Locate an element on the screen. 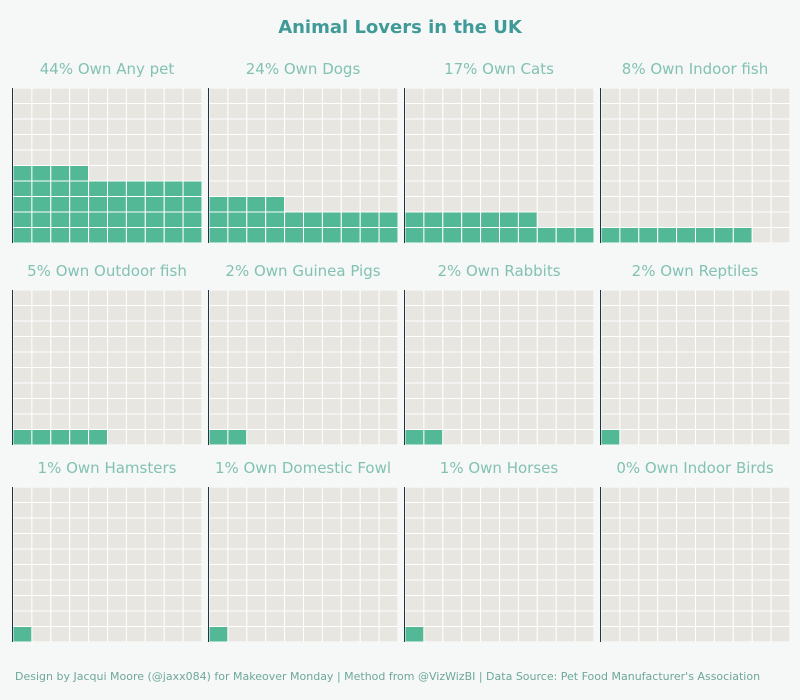  panel-label: 44% Own Any pet is located at coordinates (107, 69).